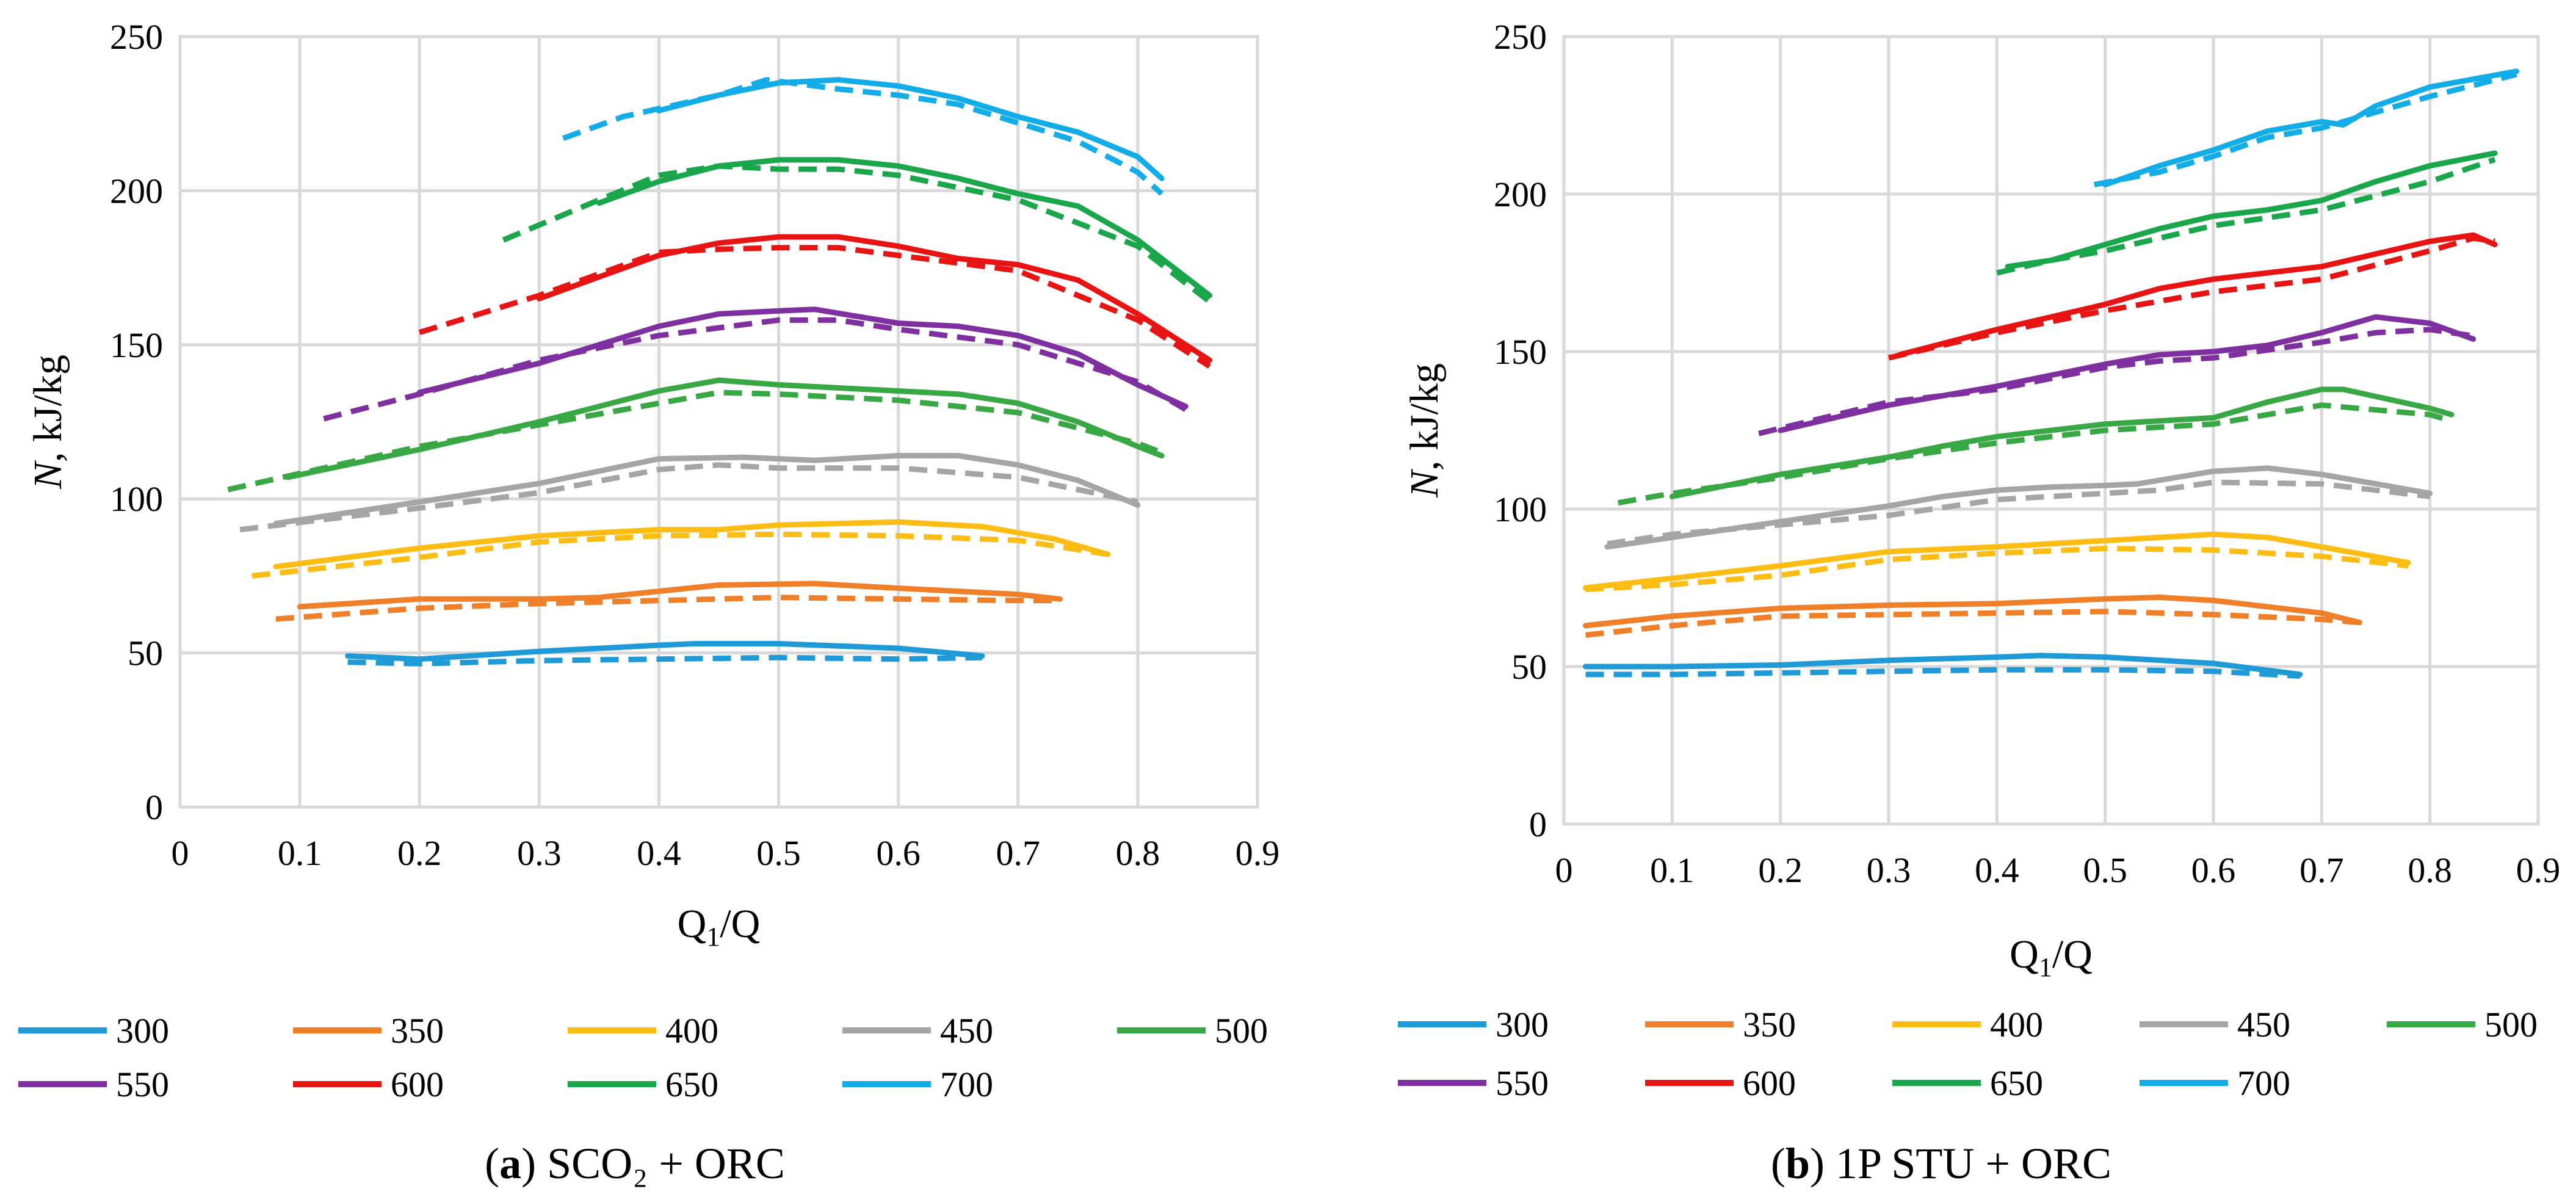  I want to click on panel-a-x-tick-label: 0.2, so click(419, 853).